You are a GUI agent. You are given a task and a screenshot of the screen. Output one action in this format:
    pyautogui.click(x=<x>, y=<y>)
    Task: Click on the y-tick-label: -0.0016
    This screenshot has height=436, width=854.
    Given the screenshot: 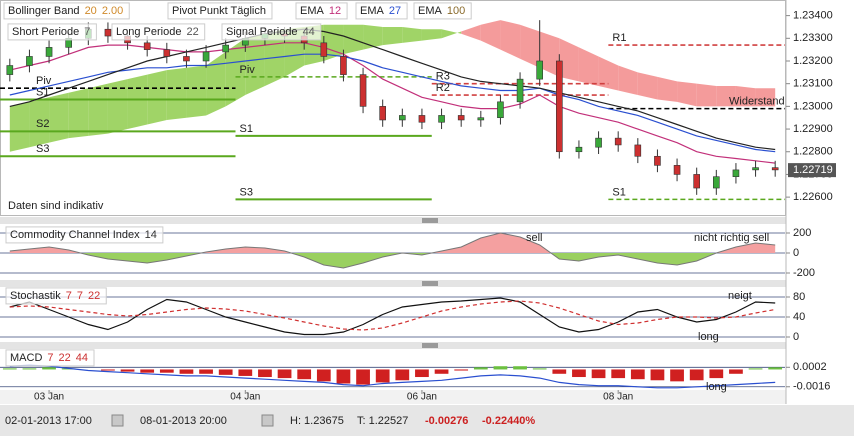 What is the action you would take?
    pyautogui.click(x=811, y=387)
    